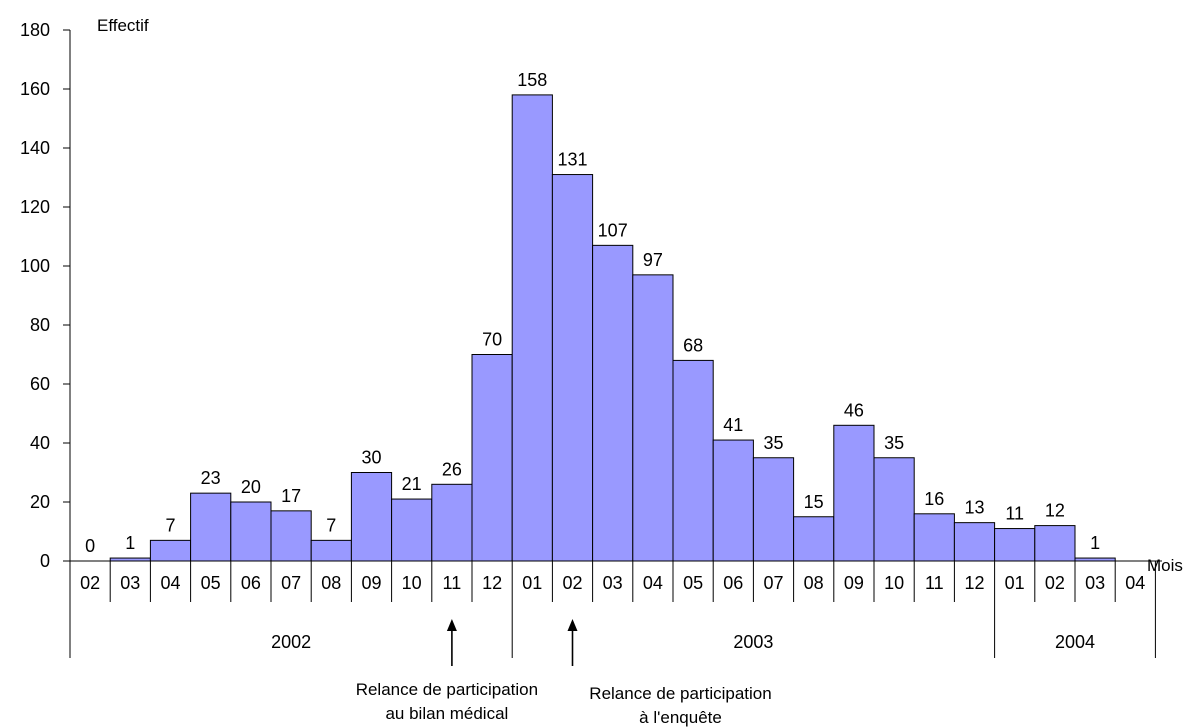 The width and height of the screenshot is (1201, 728). Describe the element at coordinates (814, 502) in the screenshot. I see `value-label: 15` at that location.